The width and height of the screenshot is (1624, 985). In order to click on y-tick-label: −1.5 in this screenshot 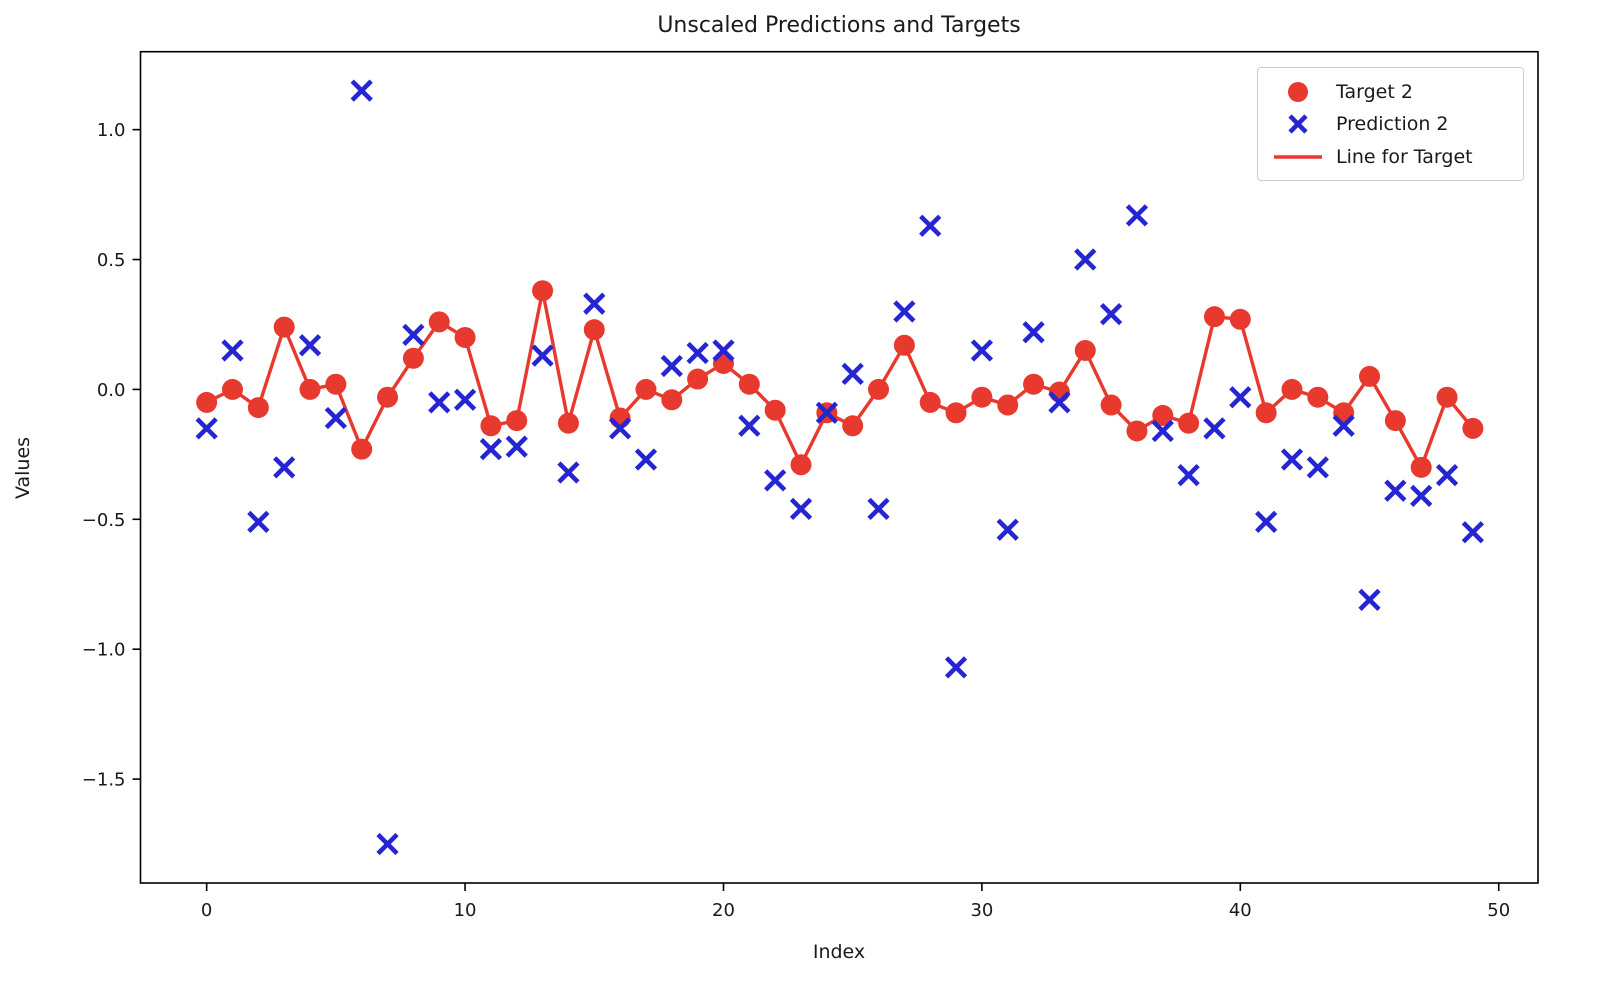, I will do `click(104, 780)`.